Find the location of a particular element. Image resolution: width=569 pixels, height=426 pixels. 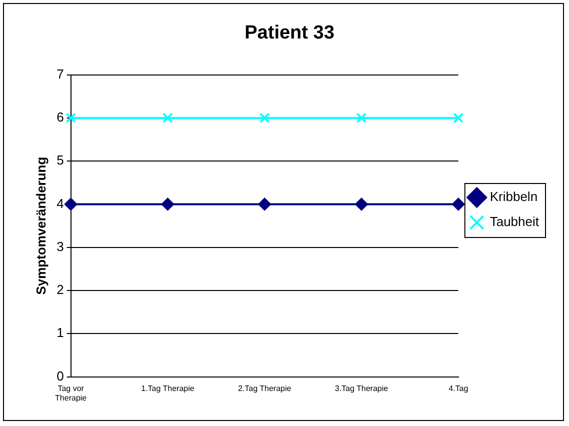

y-tick-label: 6 is located at coordinates (60, 117).